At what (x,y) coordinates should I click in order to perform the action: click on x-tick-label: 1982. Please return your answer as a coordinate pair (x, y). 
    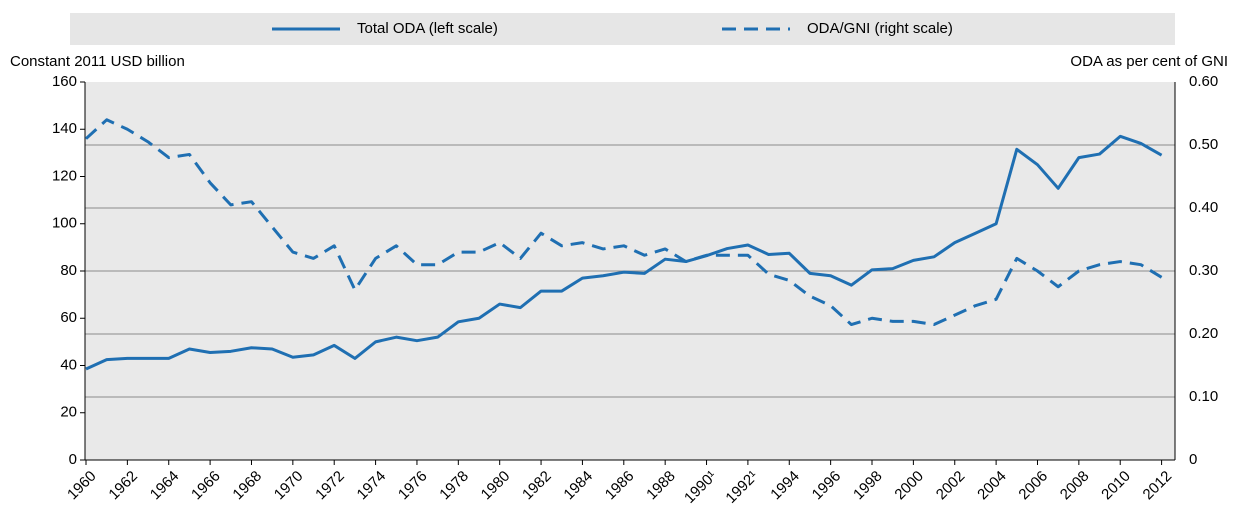
    Looking at the image, I should click on (537, 486).